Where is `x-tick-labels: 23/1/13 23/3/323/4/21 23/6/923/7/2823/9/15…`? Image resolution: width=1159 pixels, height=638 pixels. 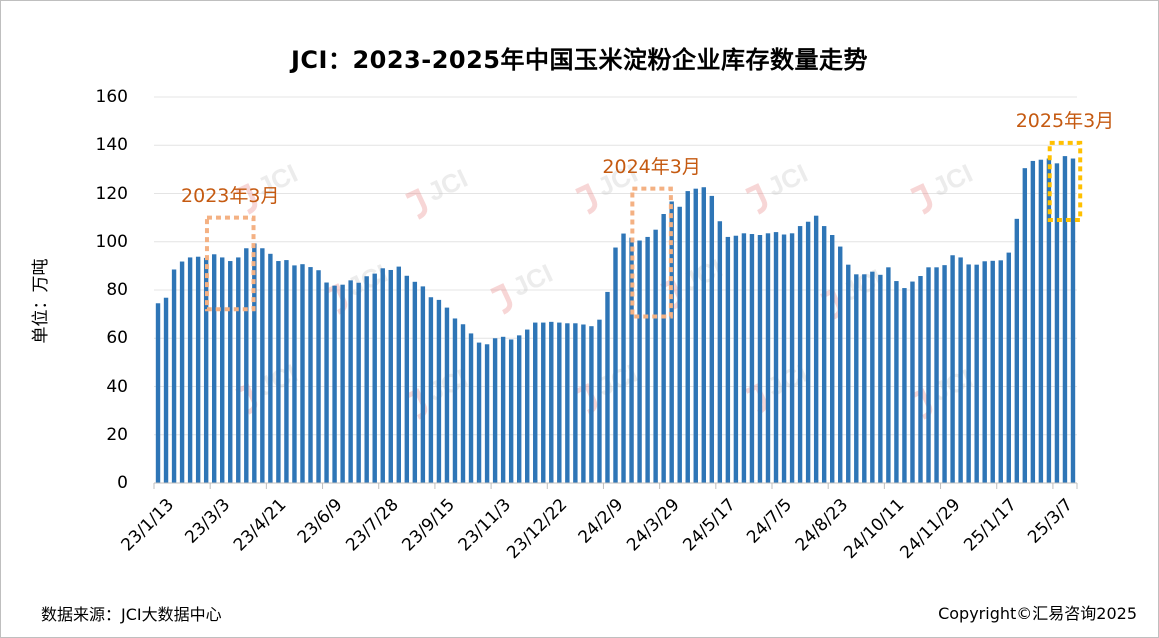
x-tick-labels: 23/1/13 23/3/323/4/21 23/6/923/7/2823/9/15… is located at coordinates (597, 529).